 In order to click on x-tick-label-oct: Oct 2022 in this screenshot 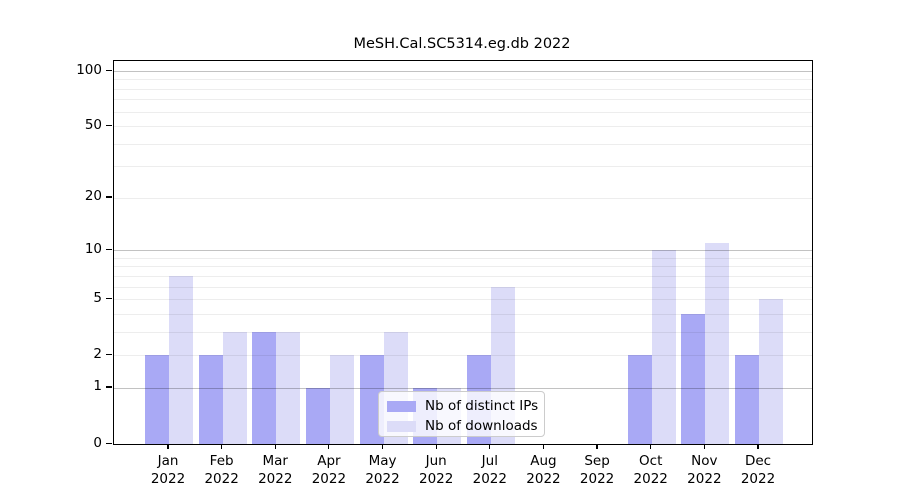, I will do `click(650, 470)`.